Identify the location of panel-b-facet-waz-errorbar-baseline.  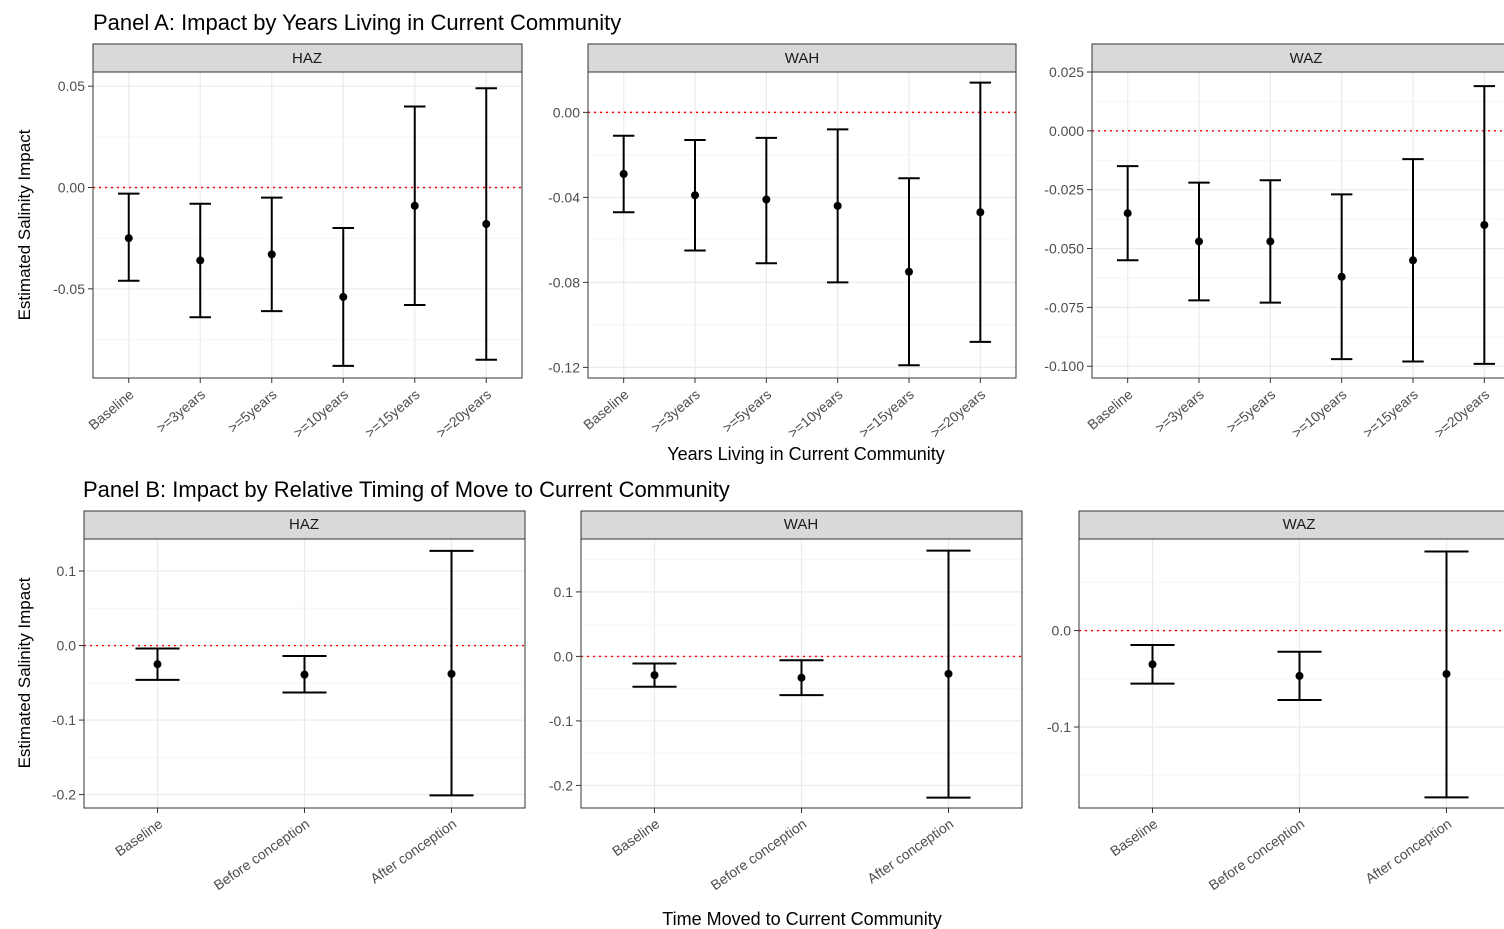
(1152, 664).